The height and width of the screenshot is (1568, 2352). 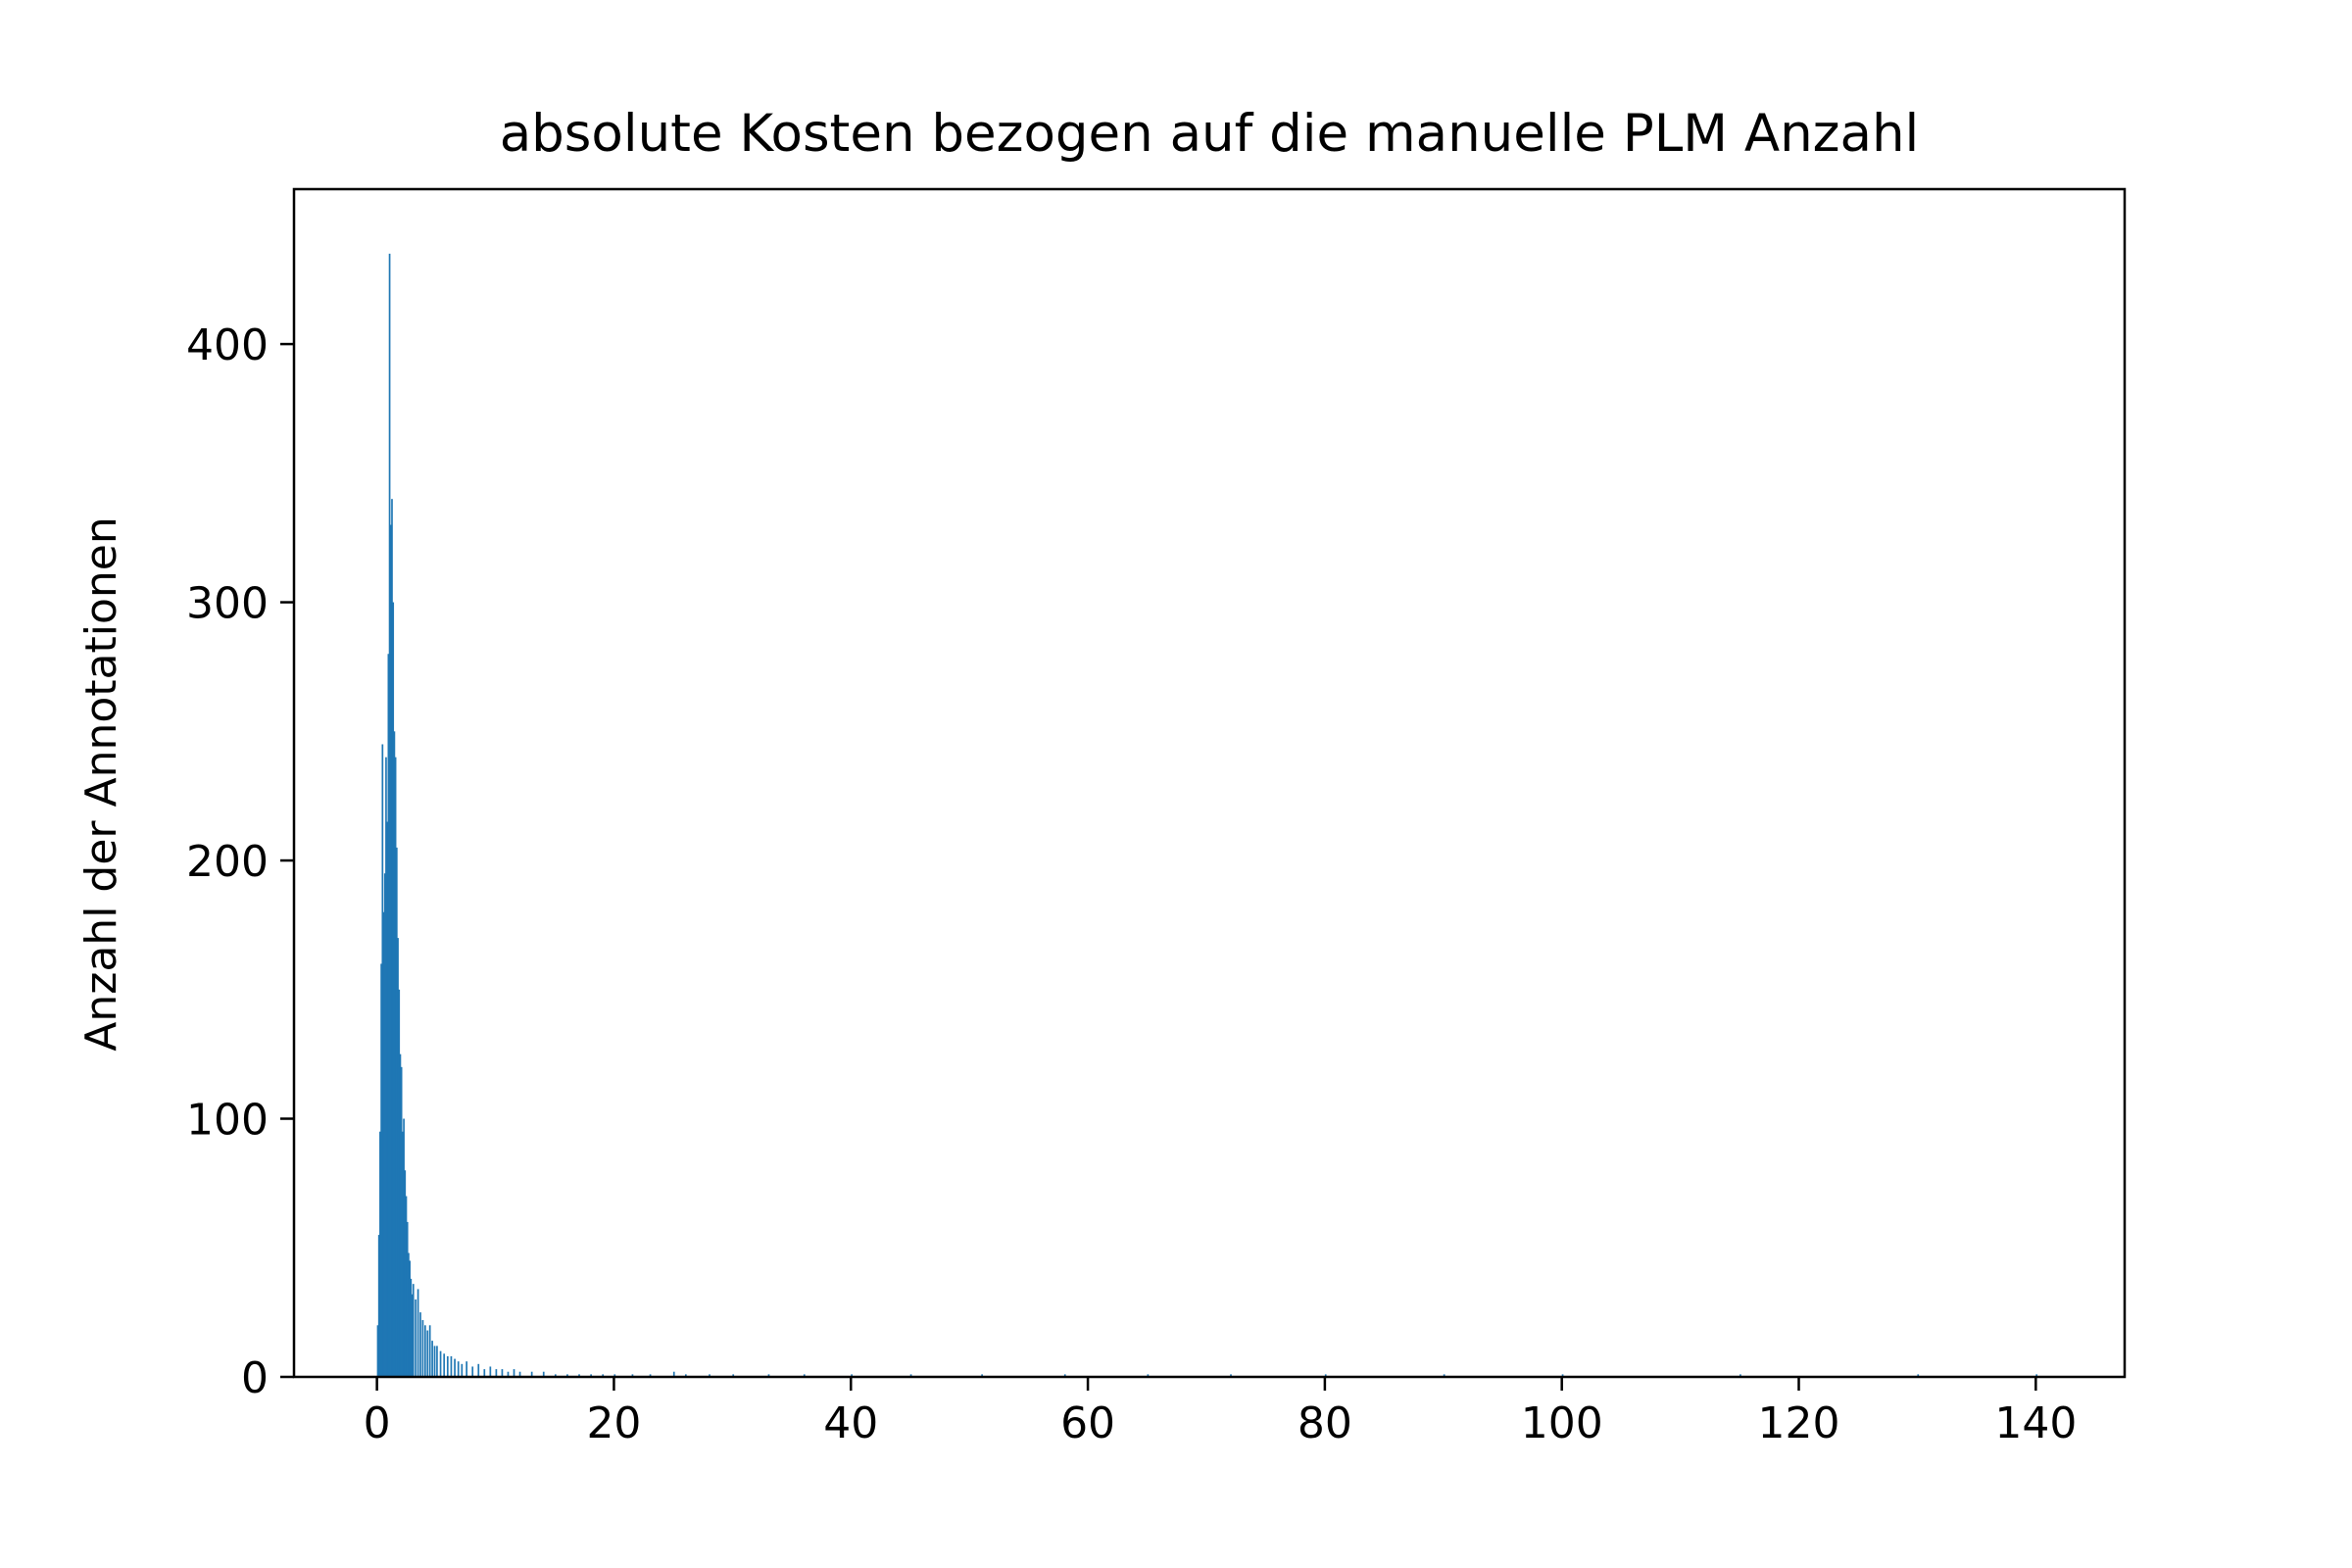 What do you see at coordinates (613, 1423) in the screenshot?
I see `x-tick-label: 20` at bounding box center [613, 1423].